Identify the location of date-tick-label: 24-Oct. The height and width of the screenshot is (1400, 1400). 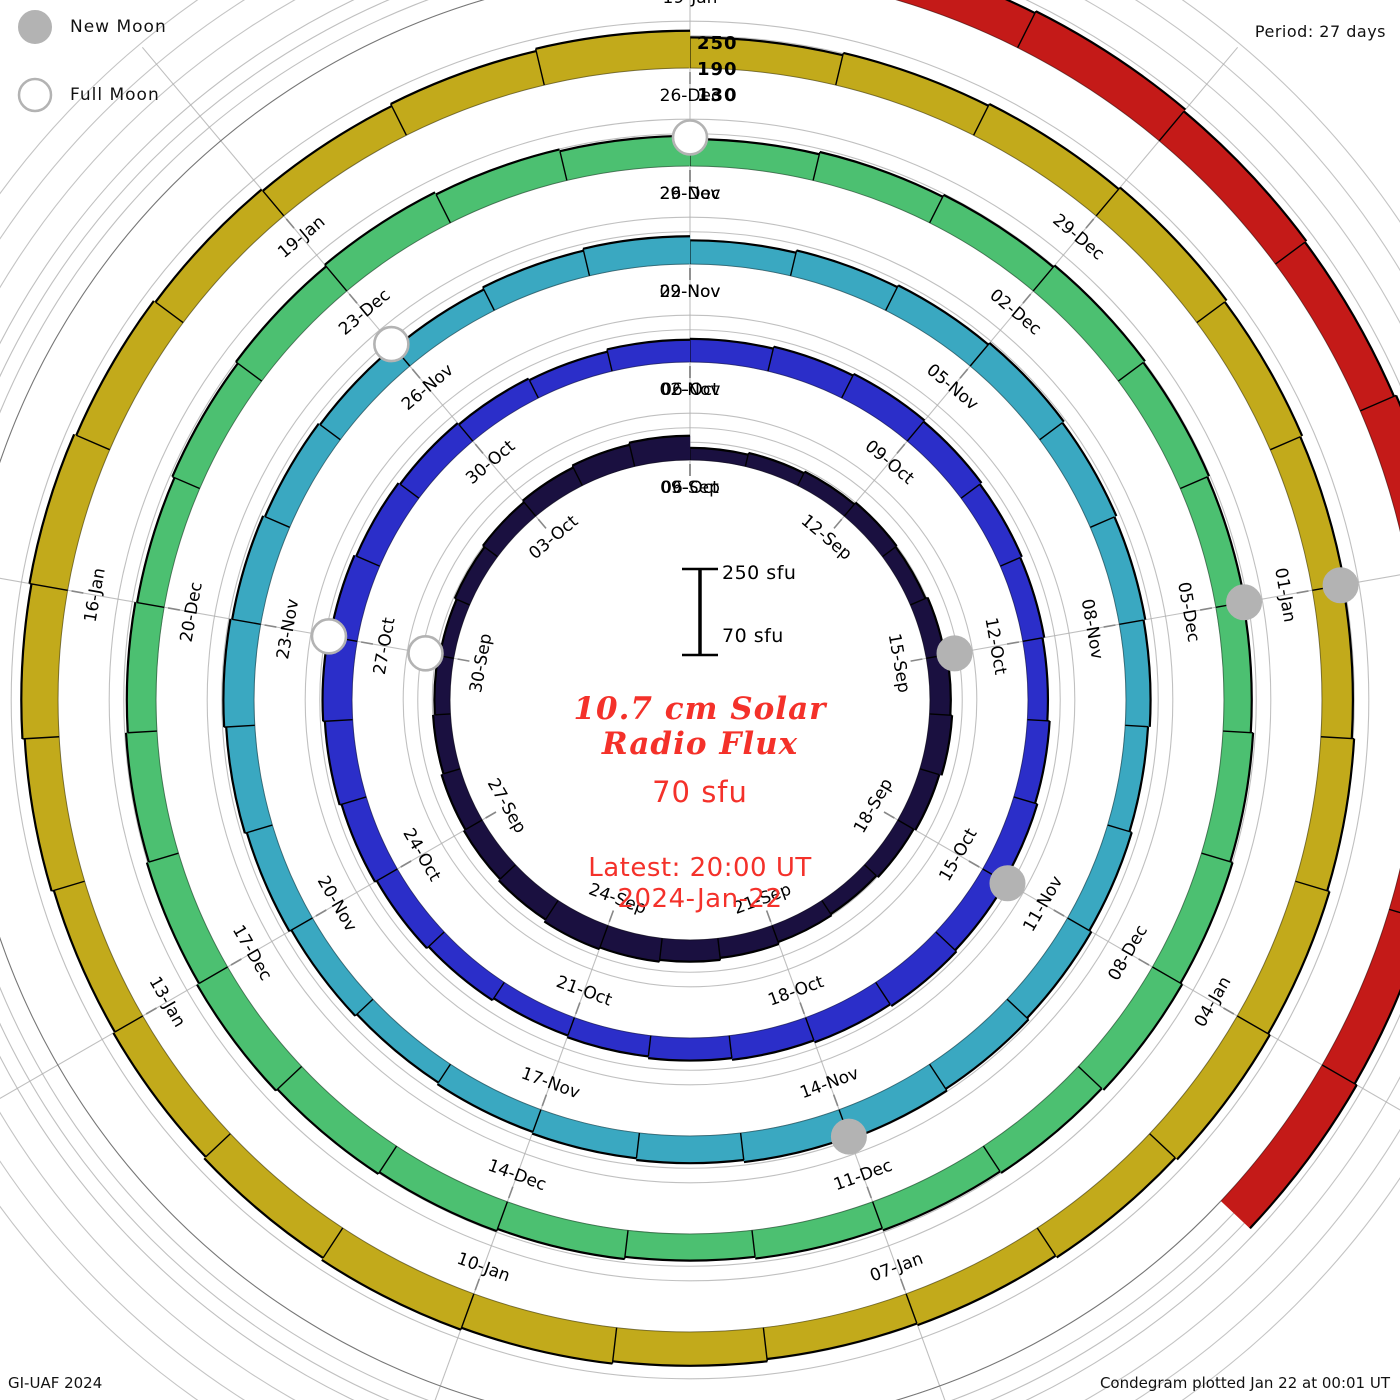
(421, 855).